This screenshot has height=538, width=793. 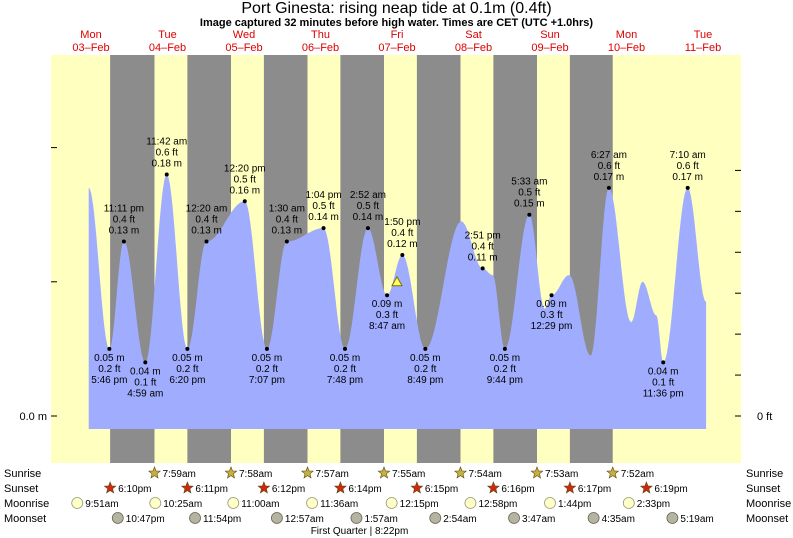 What do you see at coordinates (288, 489) in the screenshot?
I see `sunset-time: 6:12pm` at bounding box center [288, 489].